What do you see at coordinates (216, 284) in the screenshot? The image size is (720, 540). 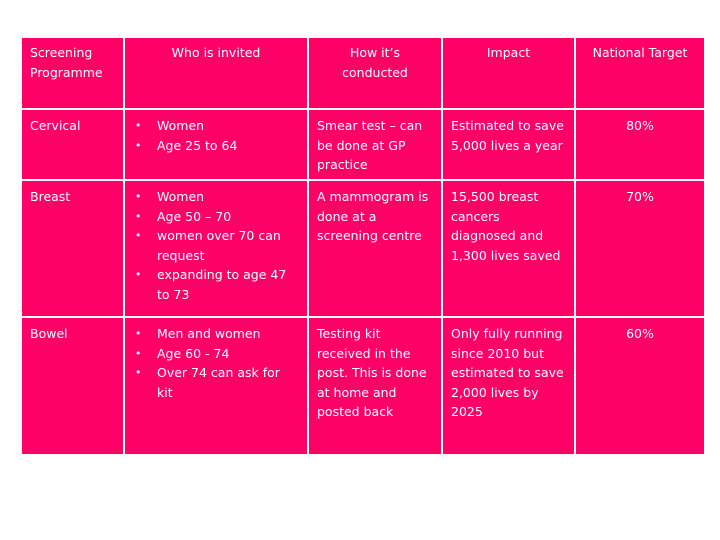 I see `list-item: expanding to age 47 to 73` at bounding box center [216, 284].